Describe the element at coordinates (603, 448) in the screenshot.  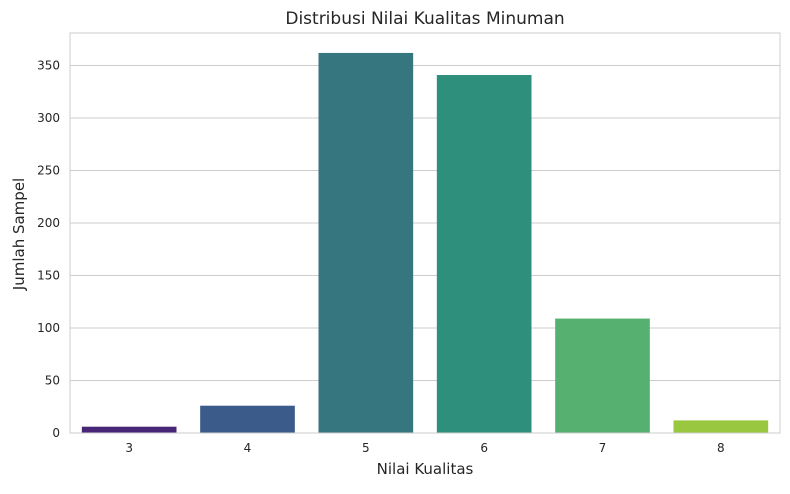
I see `x-tick-label: 7` at that location.